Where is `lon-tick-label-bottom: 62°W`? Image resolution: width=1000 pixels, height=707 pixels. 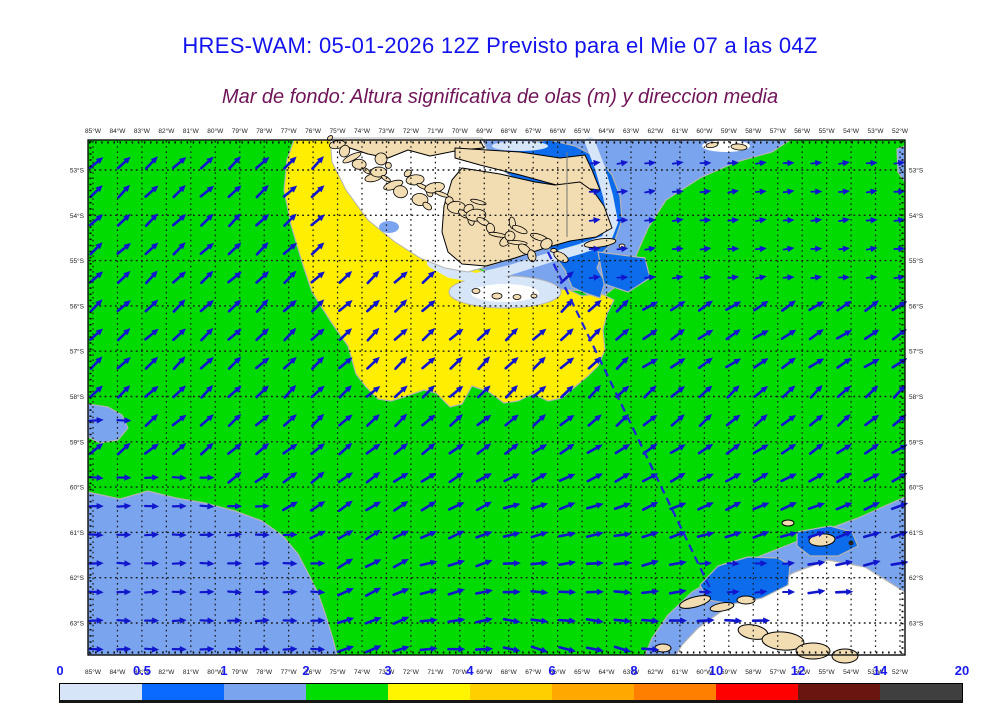
lon-tick-label-bottom: 62°W is located at coordinates (655, 672).